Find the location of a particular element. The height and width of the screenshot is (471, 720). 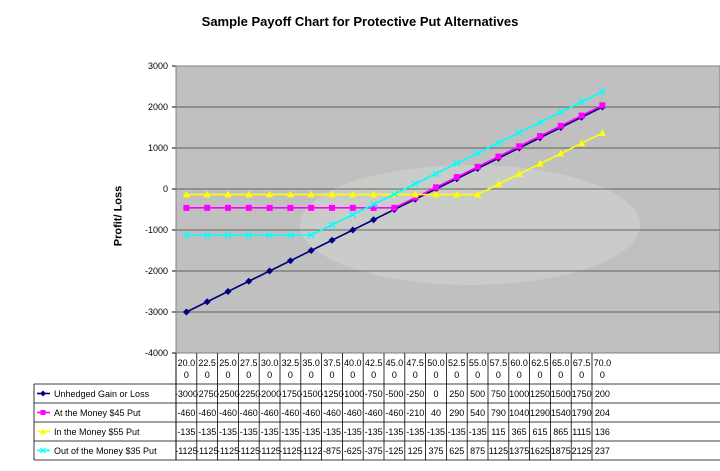

table-cell: 790 is located at coordinates (498, 413).